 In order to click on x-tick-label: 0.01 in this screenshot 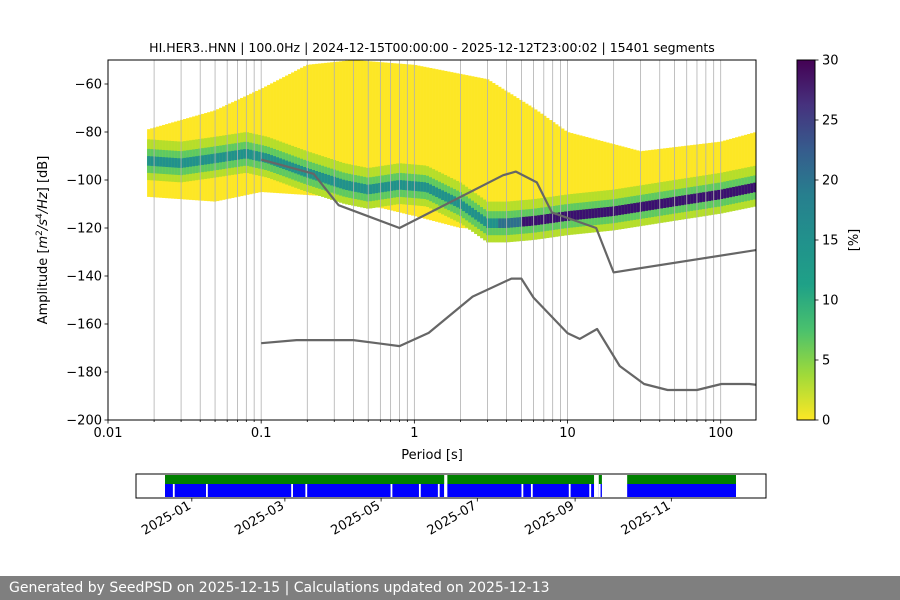, I will do `click(108, 433)`.